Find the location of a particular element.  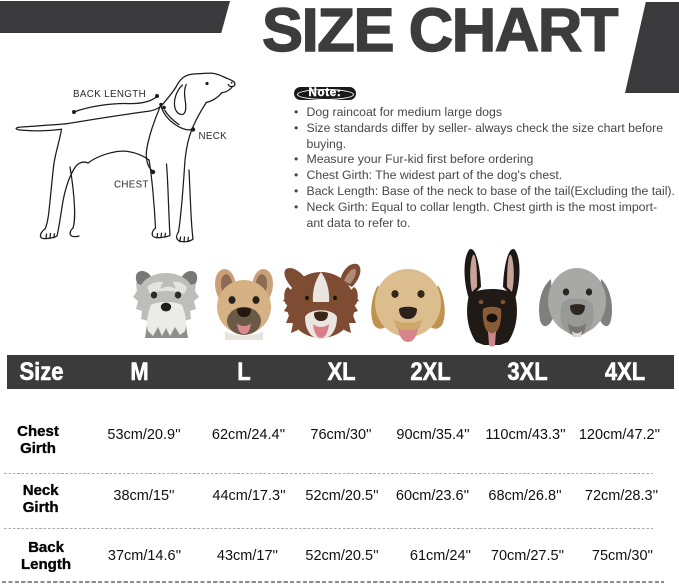

svg-text: BACK LENGTH is located at coordinates (109, 94).